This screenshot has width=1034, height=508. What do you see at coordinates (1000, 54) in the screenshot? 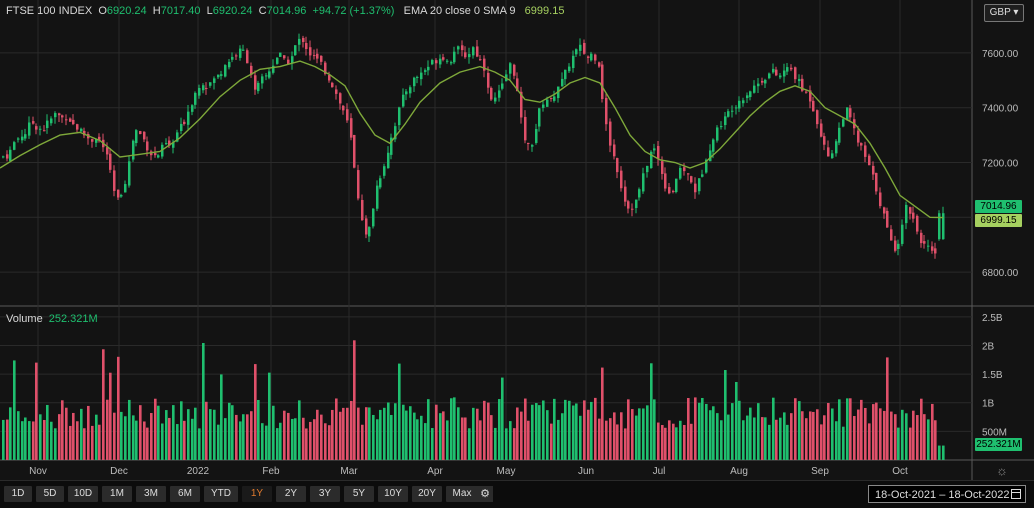
I see `price-tick-label: 7600.00` at bounding box center [1000, 54].